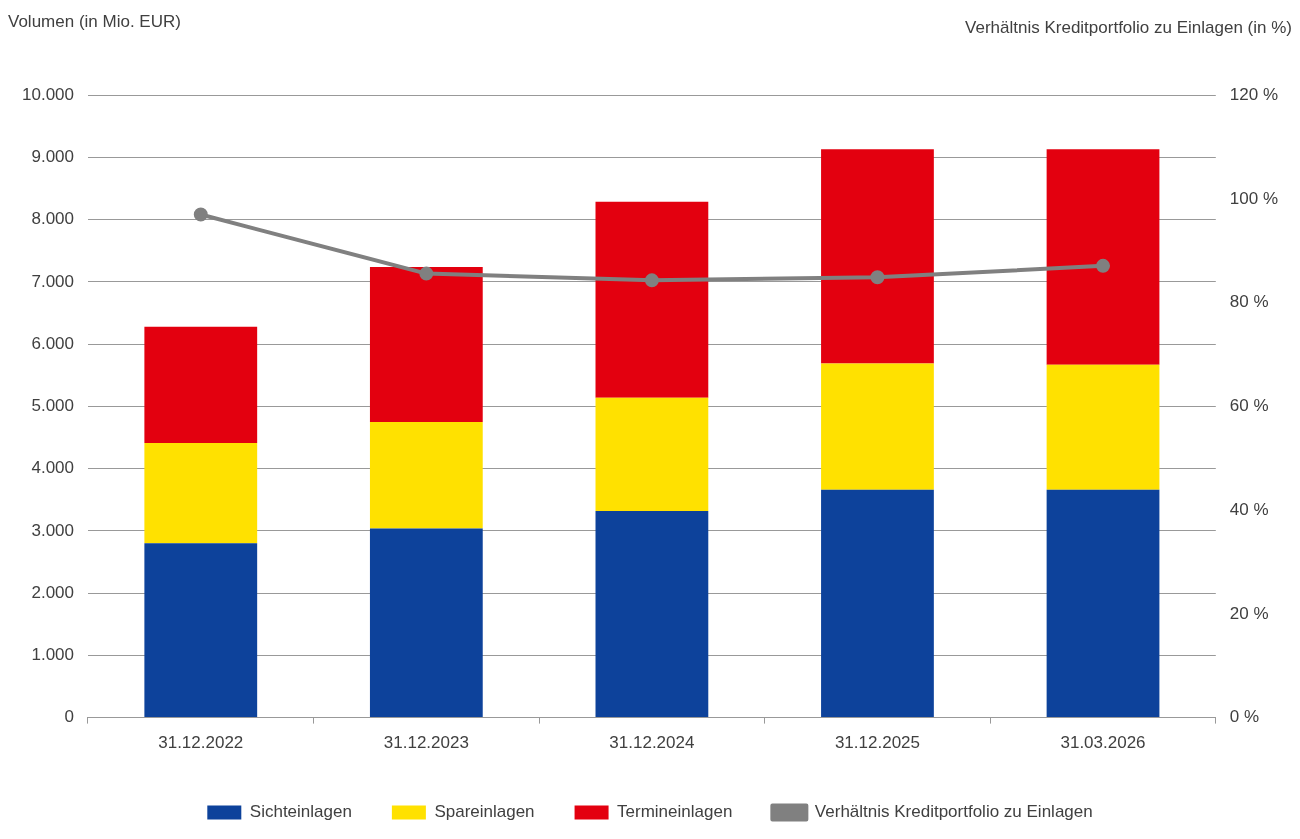 This screenshot has height=839, width=1300. Describe the element at coordinates (52, 592) in the screenshot. I see `y-tick-label: 2.000` at that location.